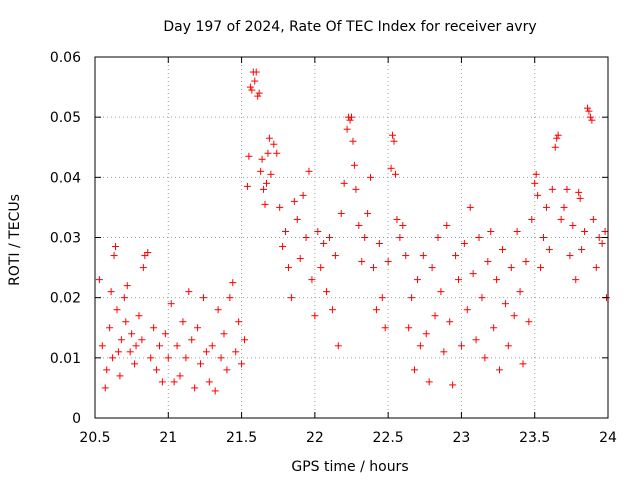 This screenshot has height=480, width=640. I want to click on x-tick-label: 21.5, so click(241, 438).